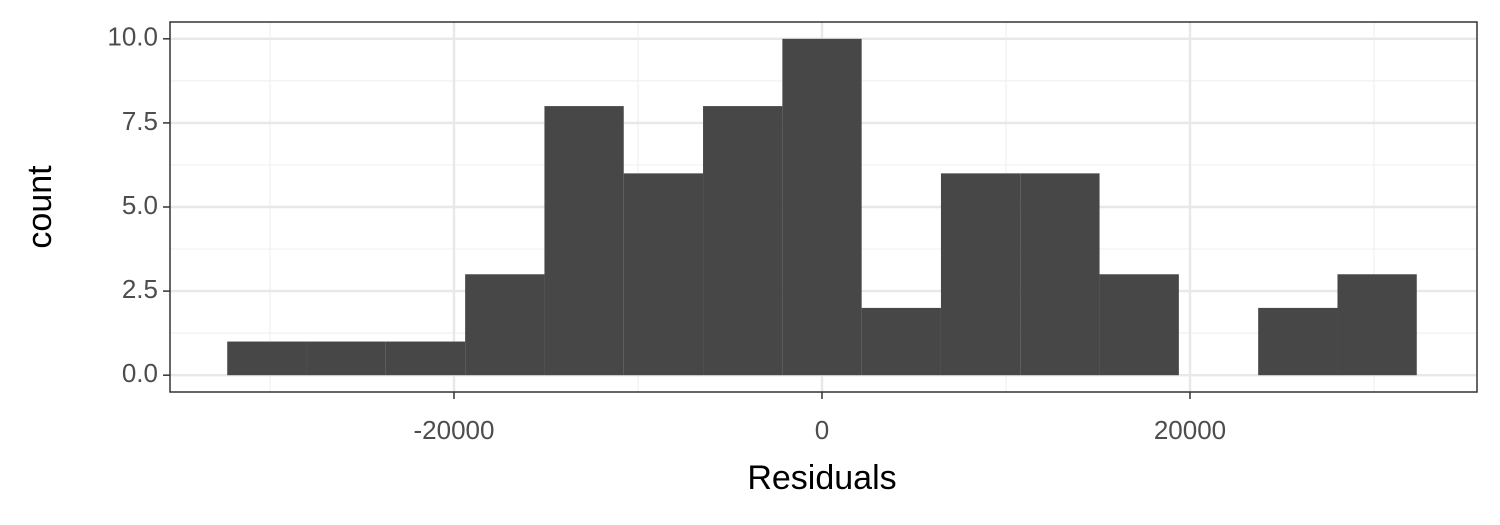 This screenshot has width=1500, height=525. I want to click on y-tick-label: 10.0, so click(132, 37).